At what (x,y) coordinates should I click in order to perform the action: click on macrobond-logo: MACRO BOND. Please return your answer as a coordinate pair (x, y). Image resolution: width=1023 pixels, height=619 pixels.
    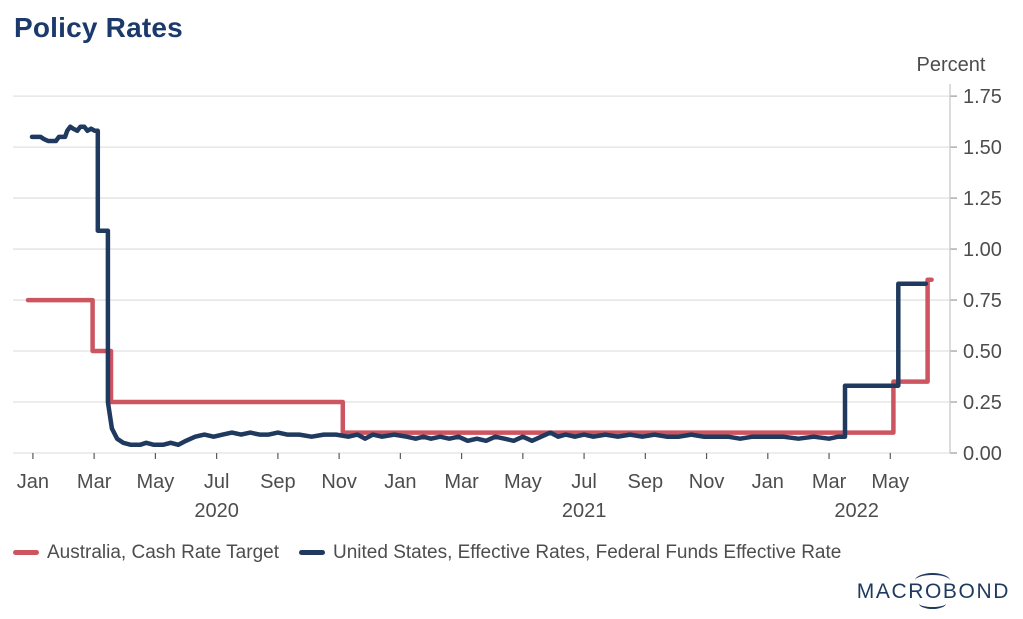
    Looking at the image, I should click on (933, 591).